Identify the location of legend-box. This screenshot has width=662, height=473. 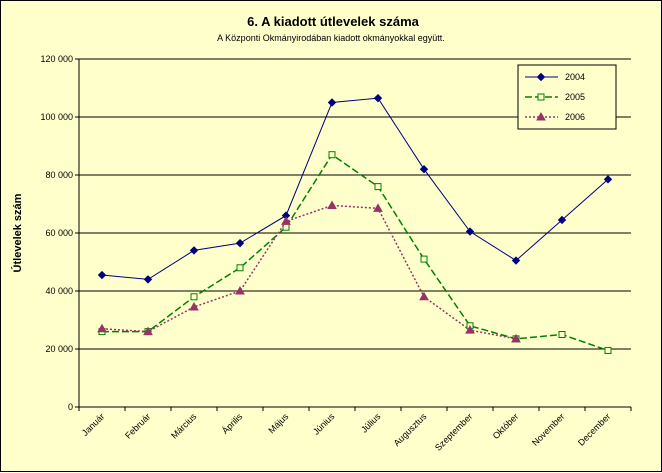
(567, 97).